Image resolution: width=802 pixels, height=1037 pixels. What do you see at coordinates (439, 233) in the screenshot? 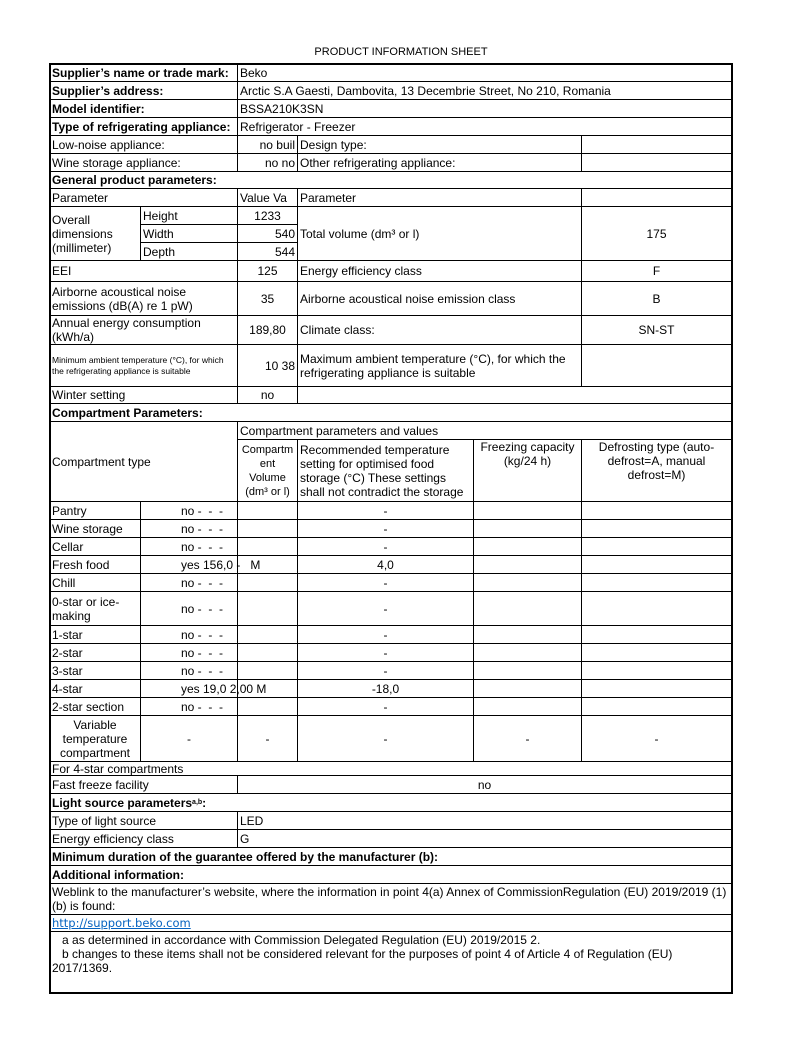
I see `total-volume-label: Total volume (dm³ or l)` at bounding box center [439, 233].